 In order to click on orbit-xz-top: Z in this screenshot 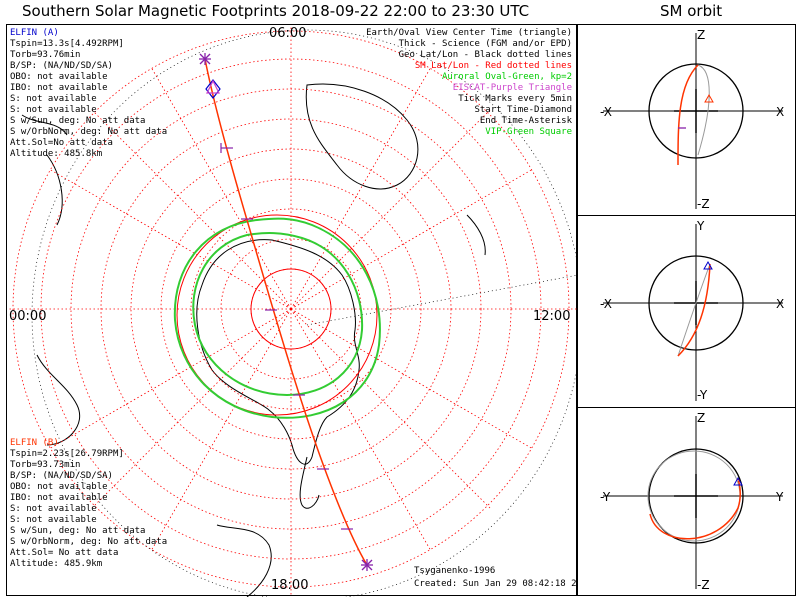, I will do `click(701, 35)`.